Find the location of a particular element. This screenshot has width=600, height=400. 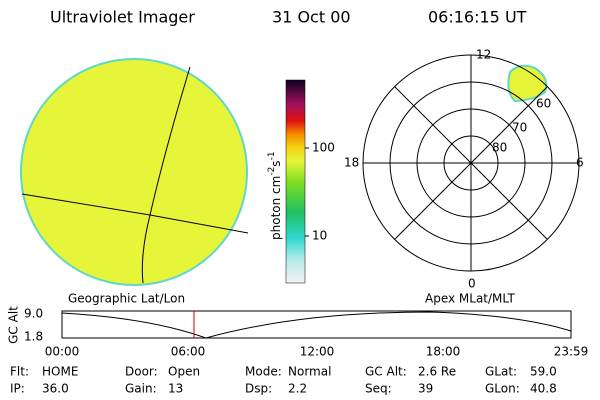

colorbar-label: photon cm-2s-1 is located at coordinates (275, 195).